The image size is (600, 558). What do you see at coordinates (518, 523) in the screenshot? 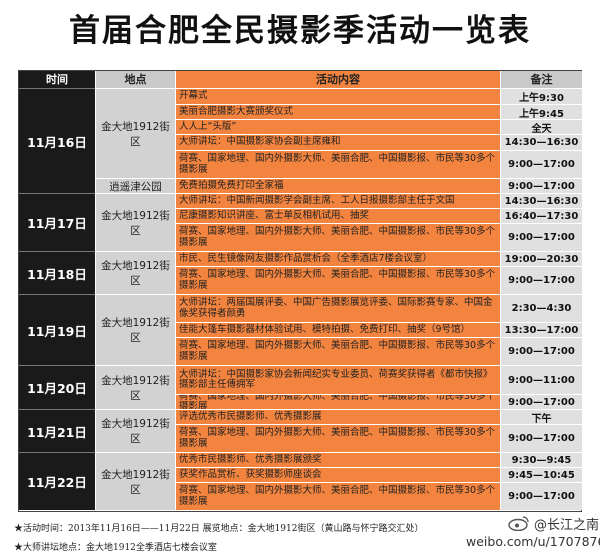
I see `weibo-logo-icon` at bounding box center [518, 523].